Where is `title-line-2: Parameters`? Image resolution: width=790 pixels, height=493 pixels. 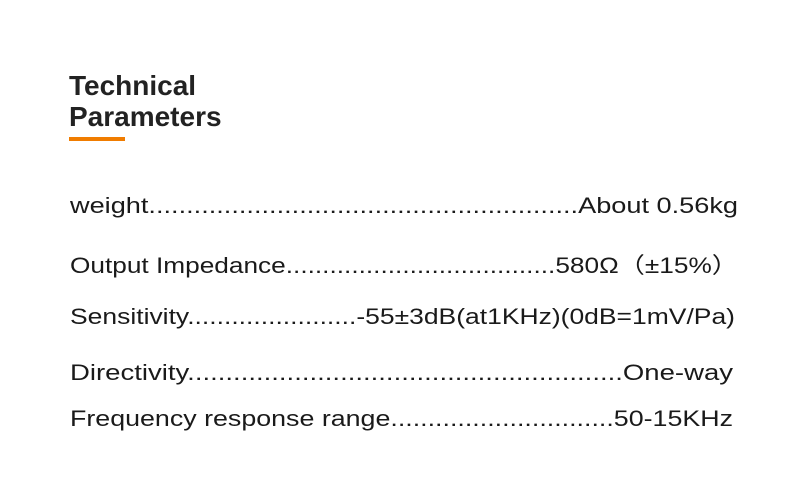 title-line-2: Parameters is located at coordinates (145, 116).